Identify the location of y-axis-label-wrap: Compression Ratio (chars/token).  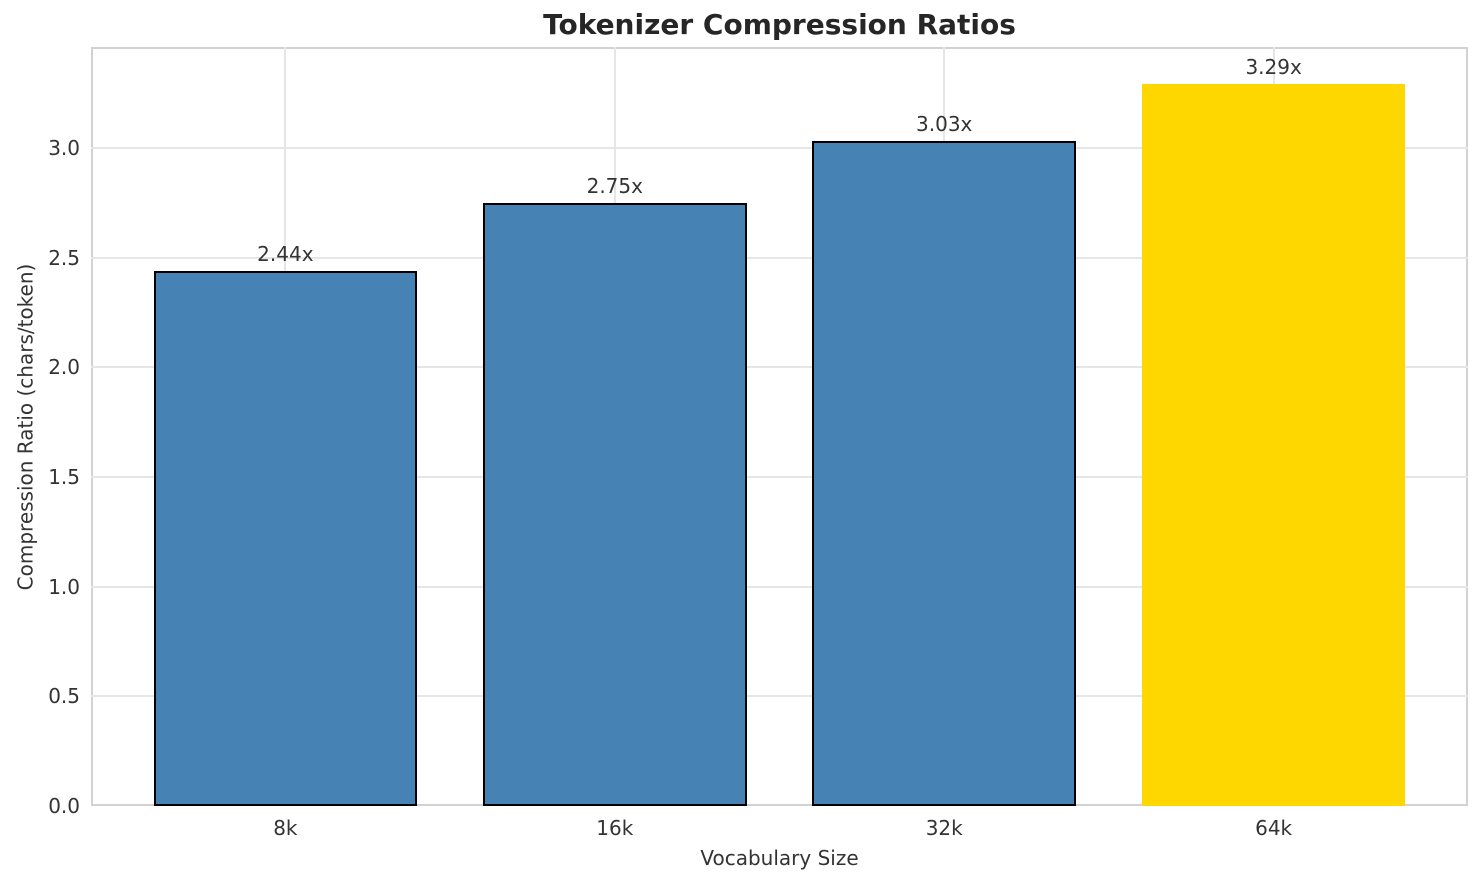
(25, 426).